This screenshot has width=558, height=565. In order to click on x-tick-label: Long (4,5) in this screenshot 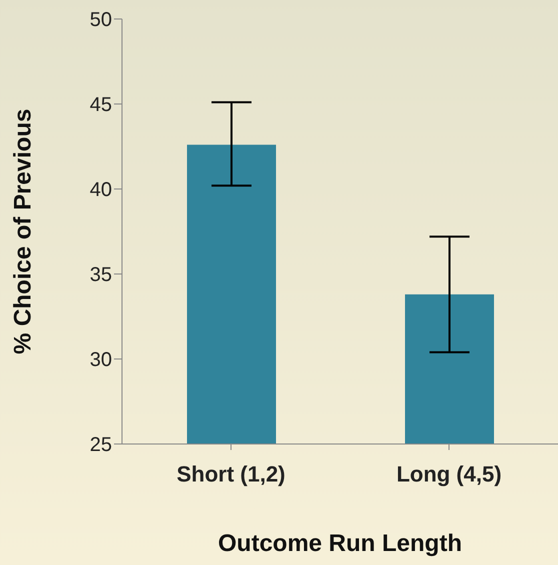, I will do `click(449, 474)`.